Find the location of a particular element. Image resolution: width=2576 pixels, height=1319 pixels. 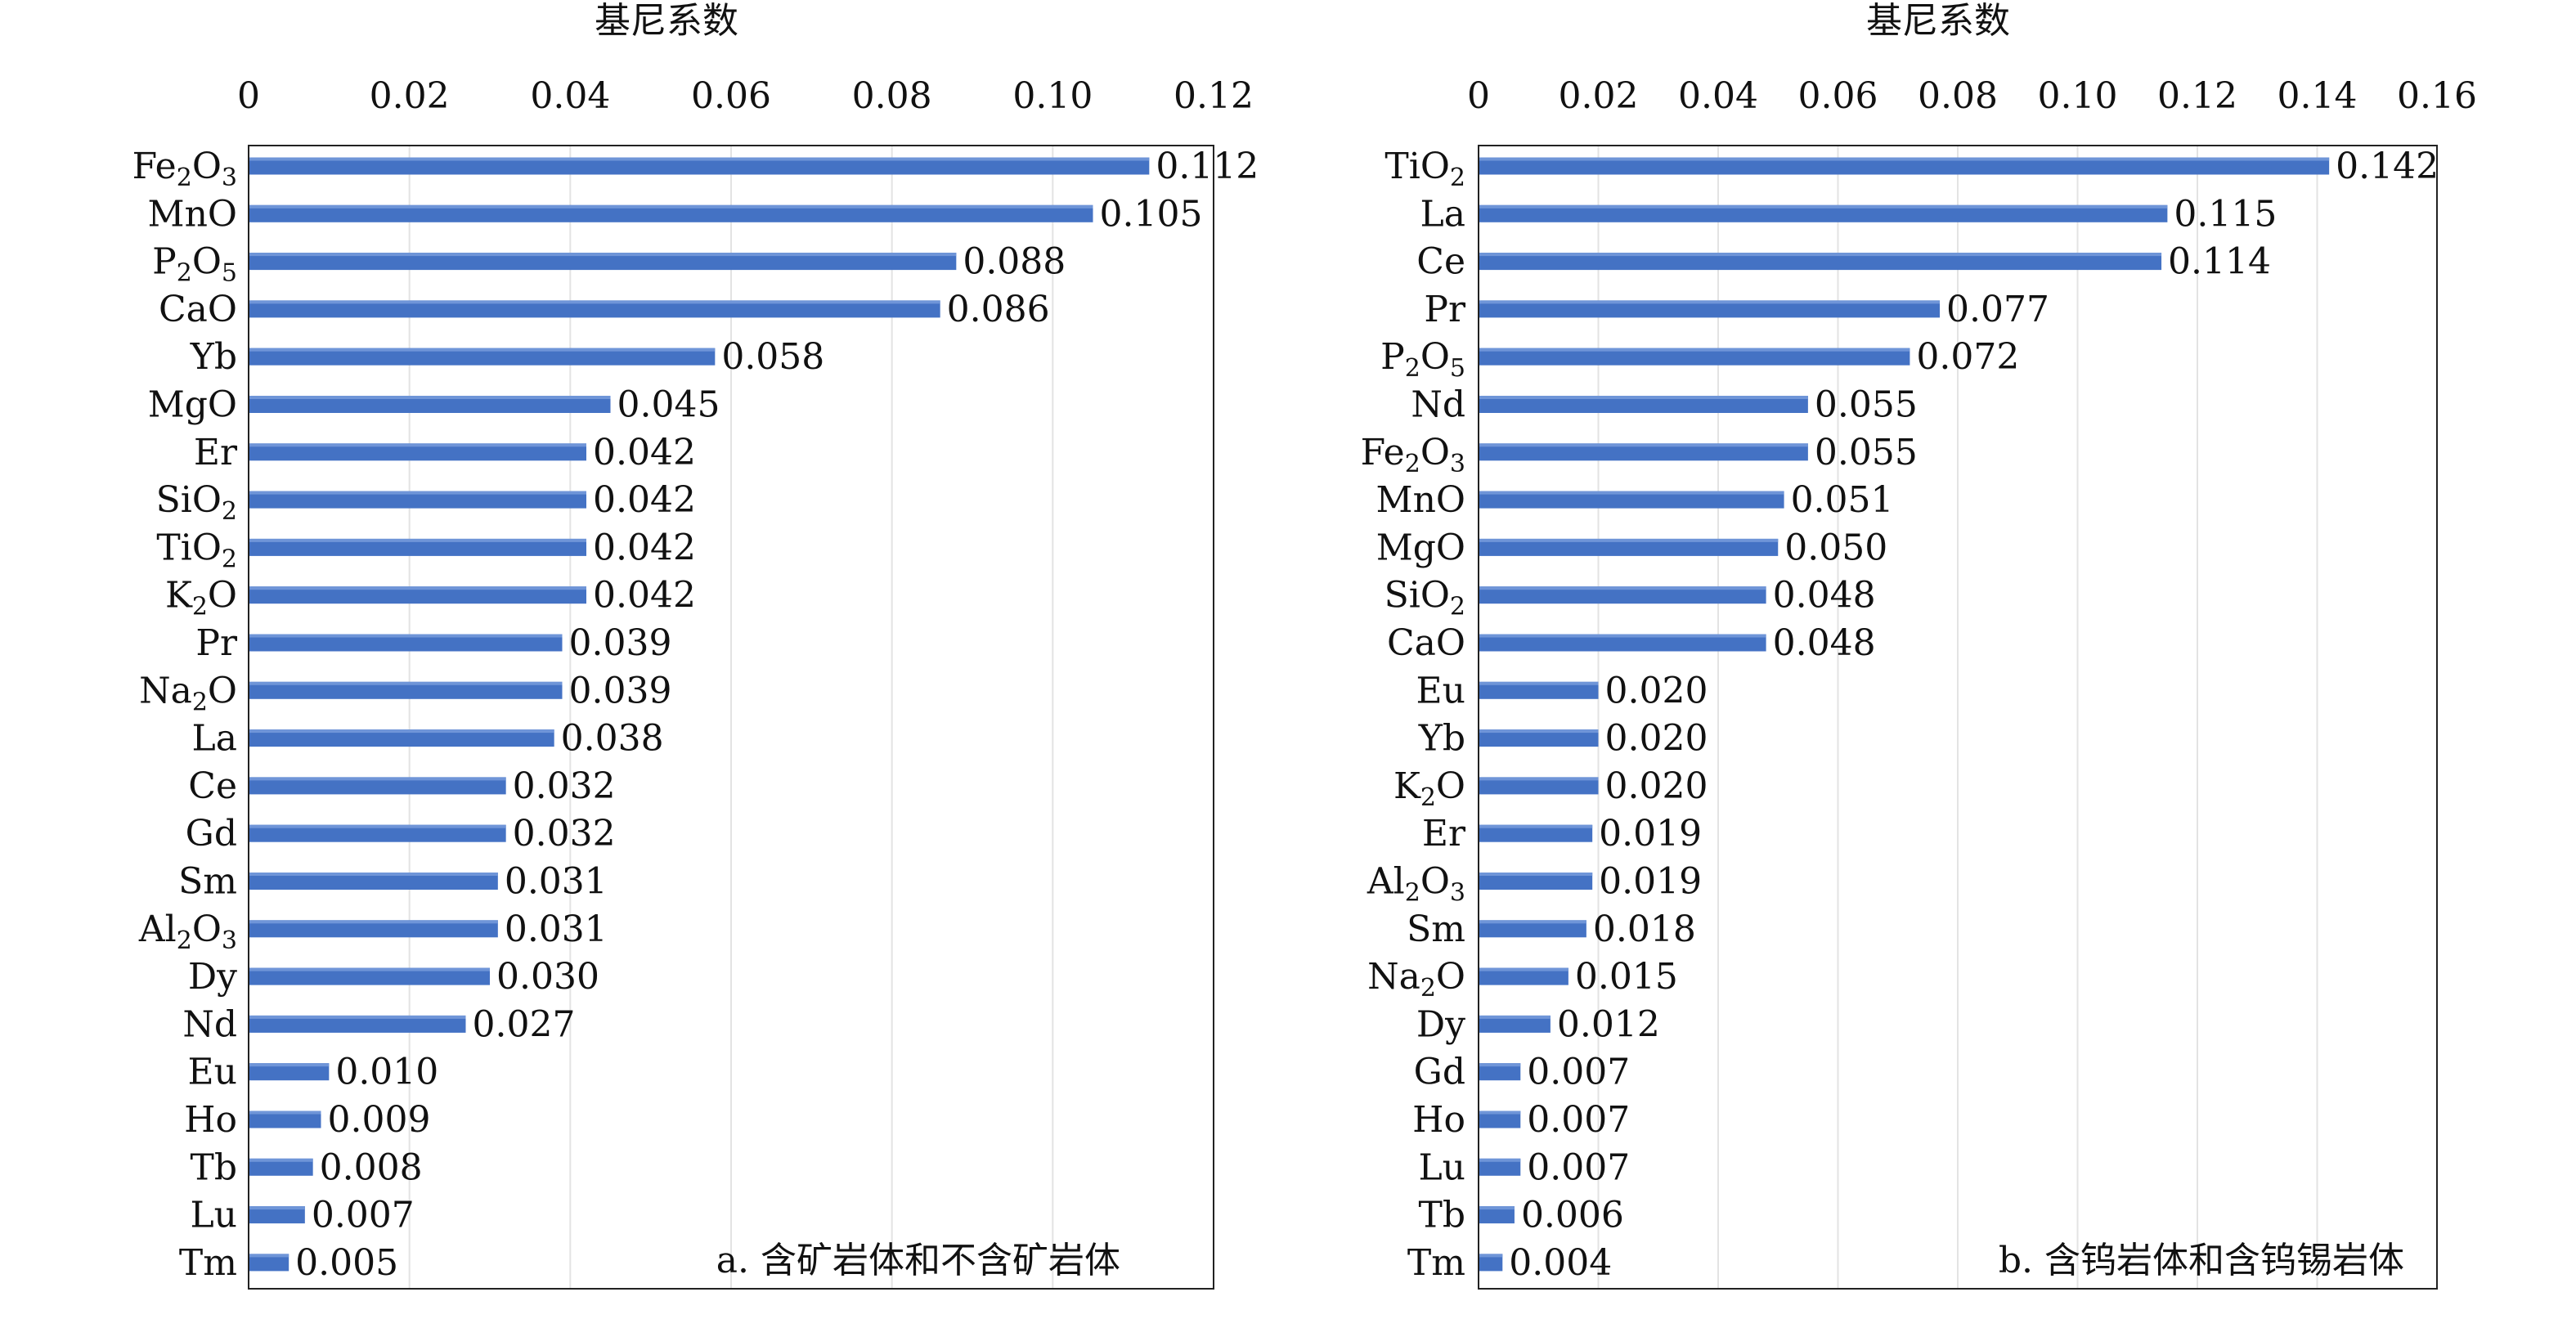

data-label: 0.055 is located at coordinates (1867, 405).